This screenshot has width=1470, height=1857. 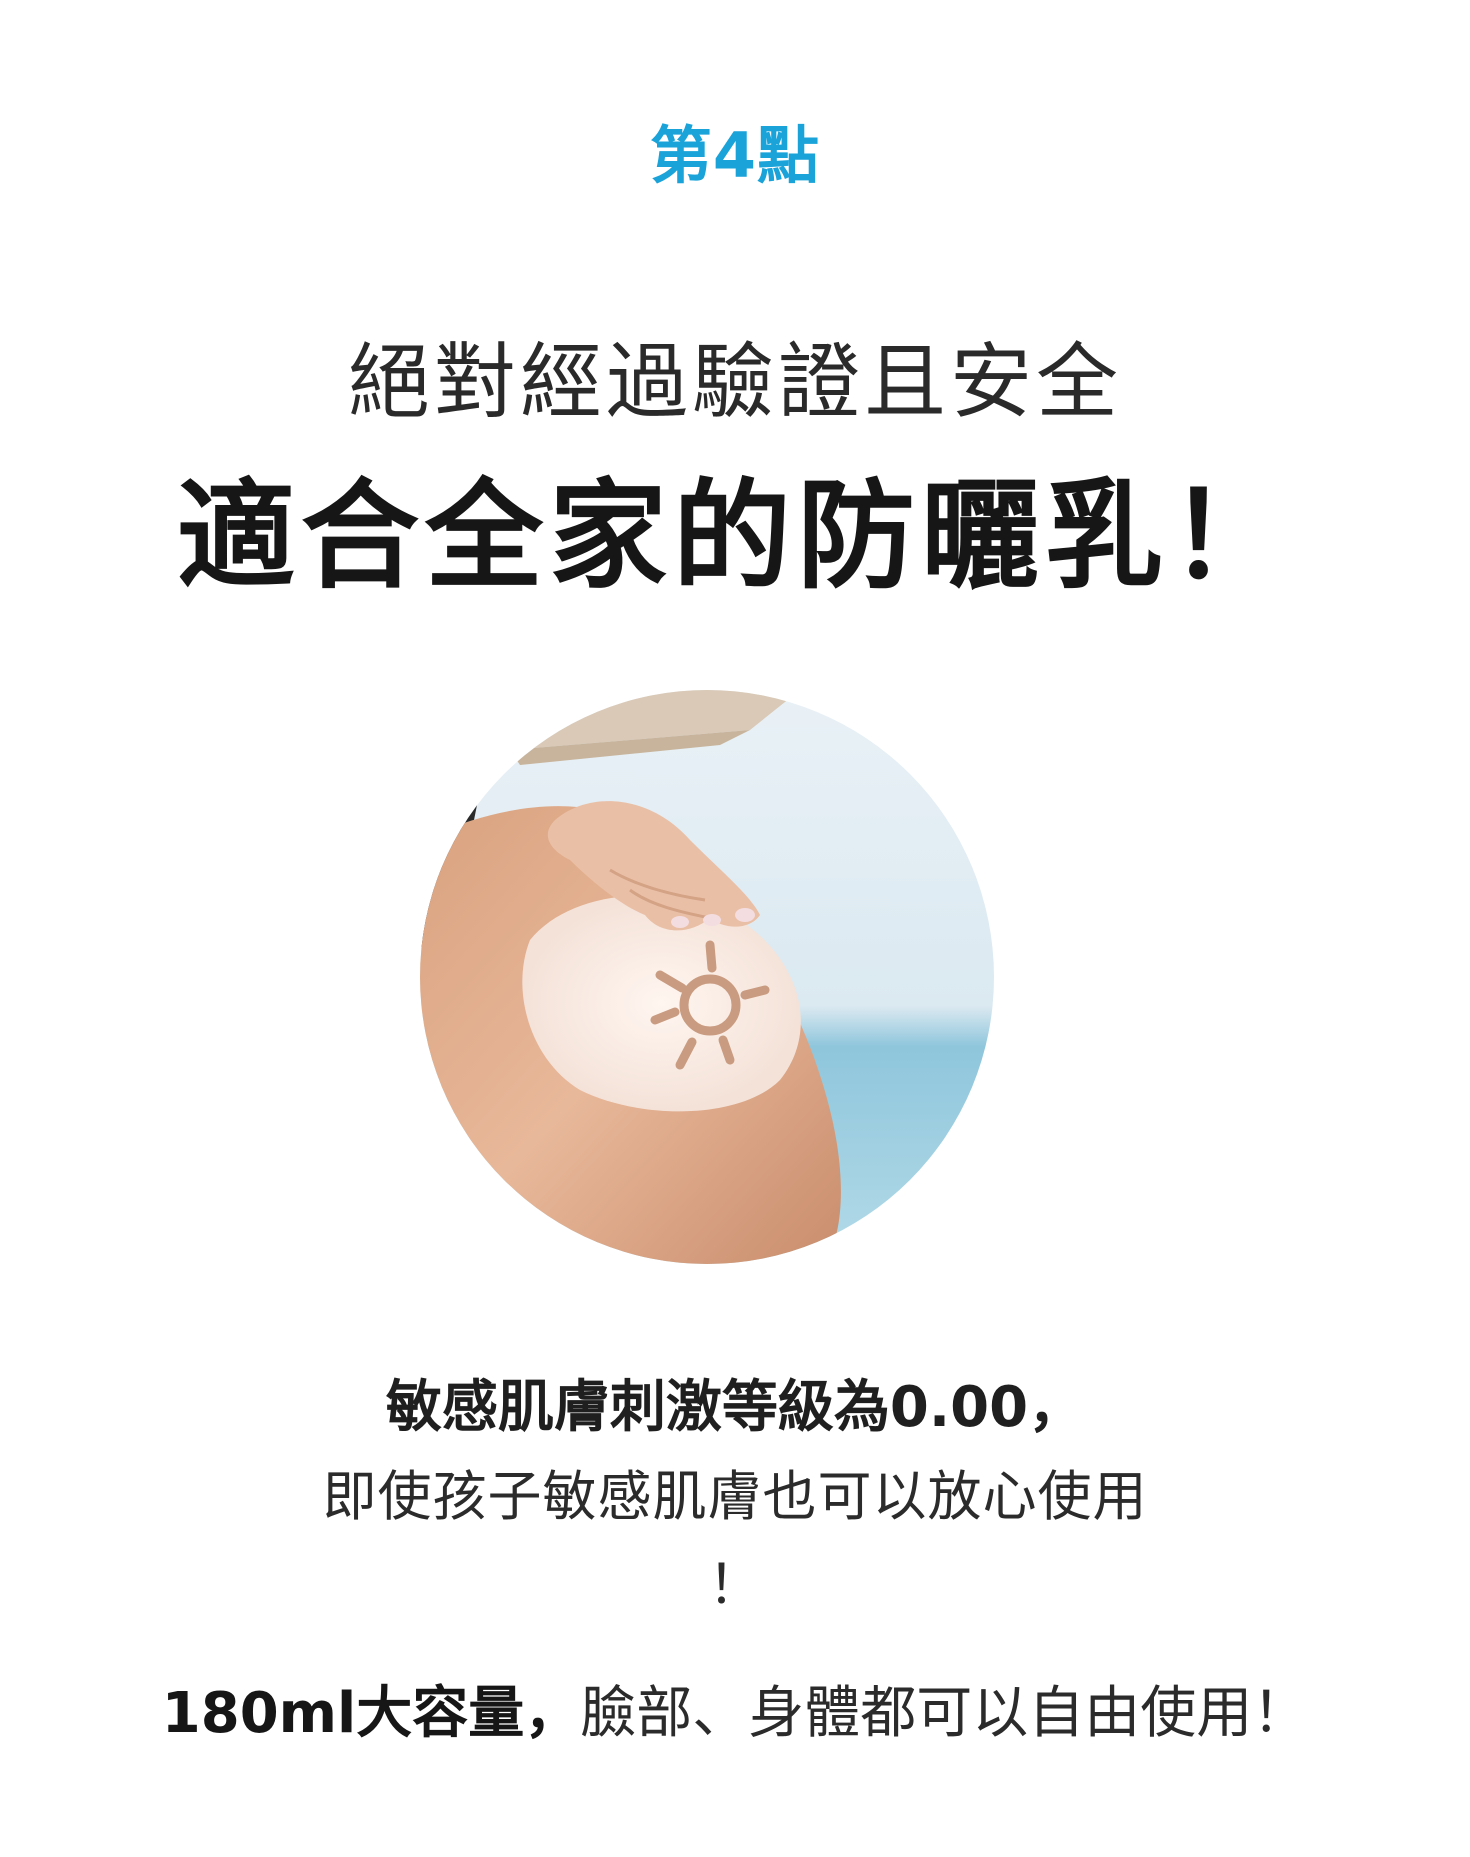 I want to click on headline-line-1: 絕對經過驗證且安全, so click(x=734, y=382).